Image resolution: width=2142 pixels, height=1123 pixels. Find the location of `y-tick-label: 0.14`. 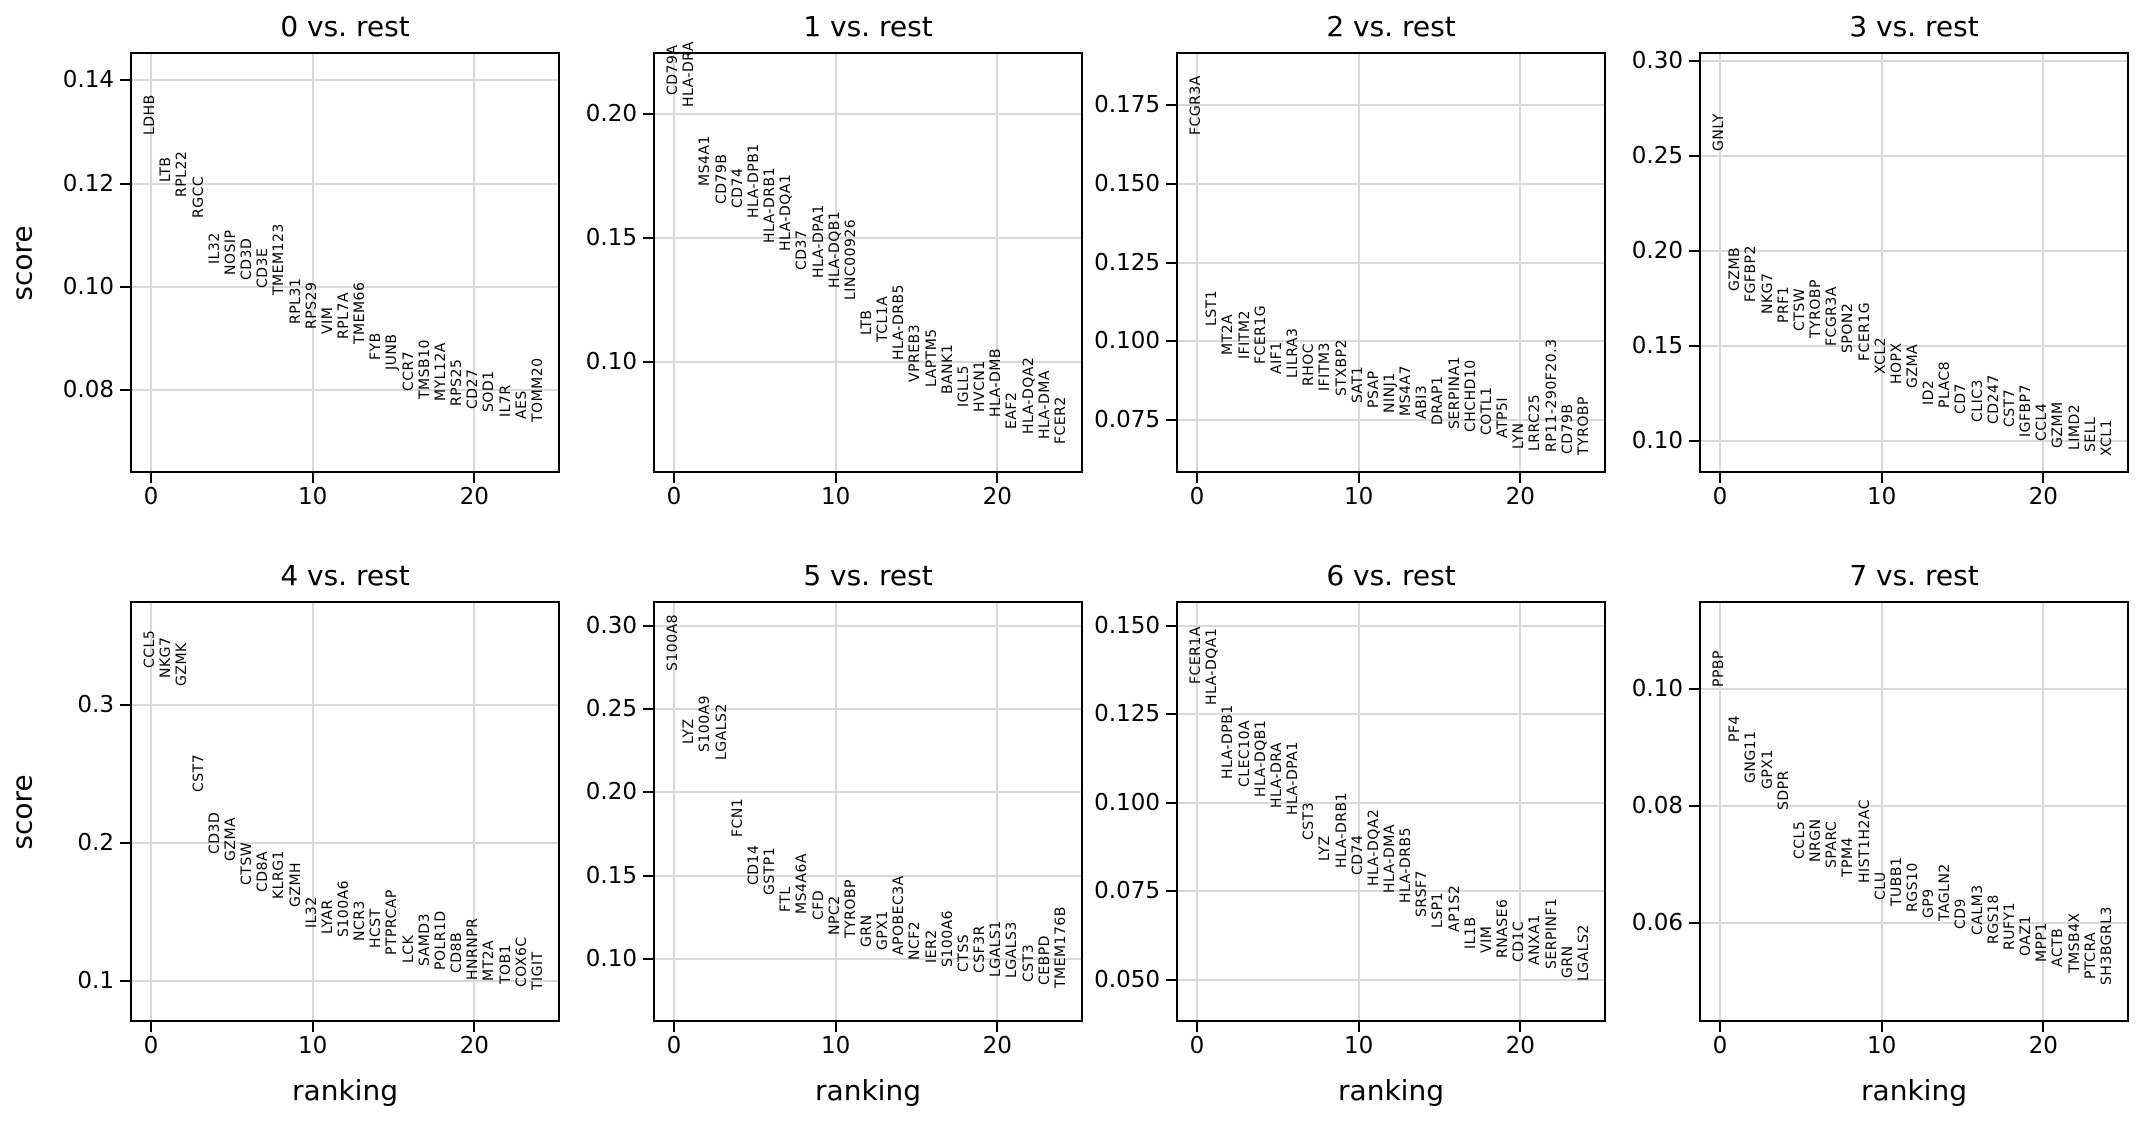

y-tick-label: 0.14 is located at coordinates (88, 80).